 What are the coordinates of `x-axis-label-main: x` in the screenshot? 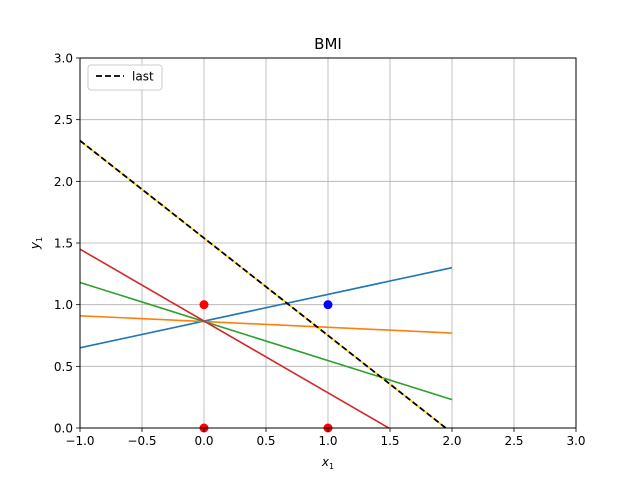 It's located at (325, 462).